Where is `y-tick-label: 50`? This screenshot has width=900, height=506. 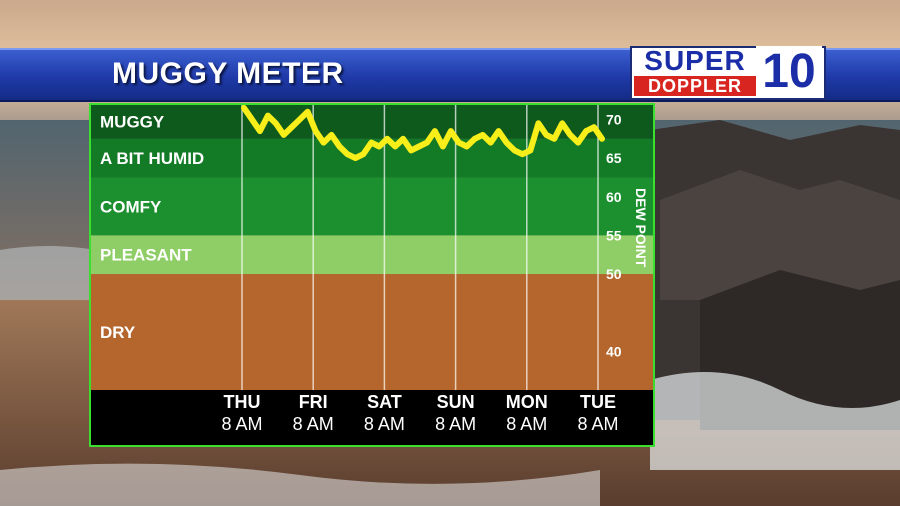 y-tick-label: 50 is located at coordinates (614, 274).